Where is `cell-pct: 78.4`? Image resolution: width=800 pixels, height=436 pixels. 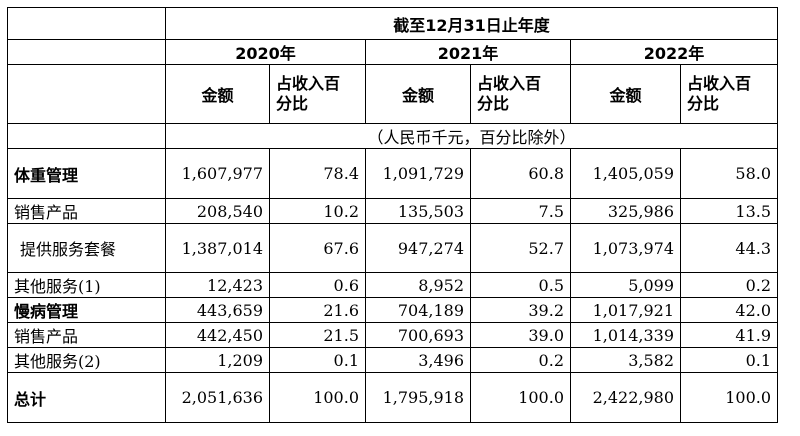 cell-pct: 78.4 is located at coordinates (317, 173).